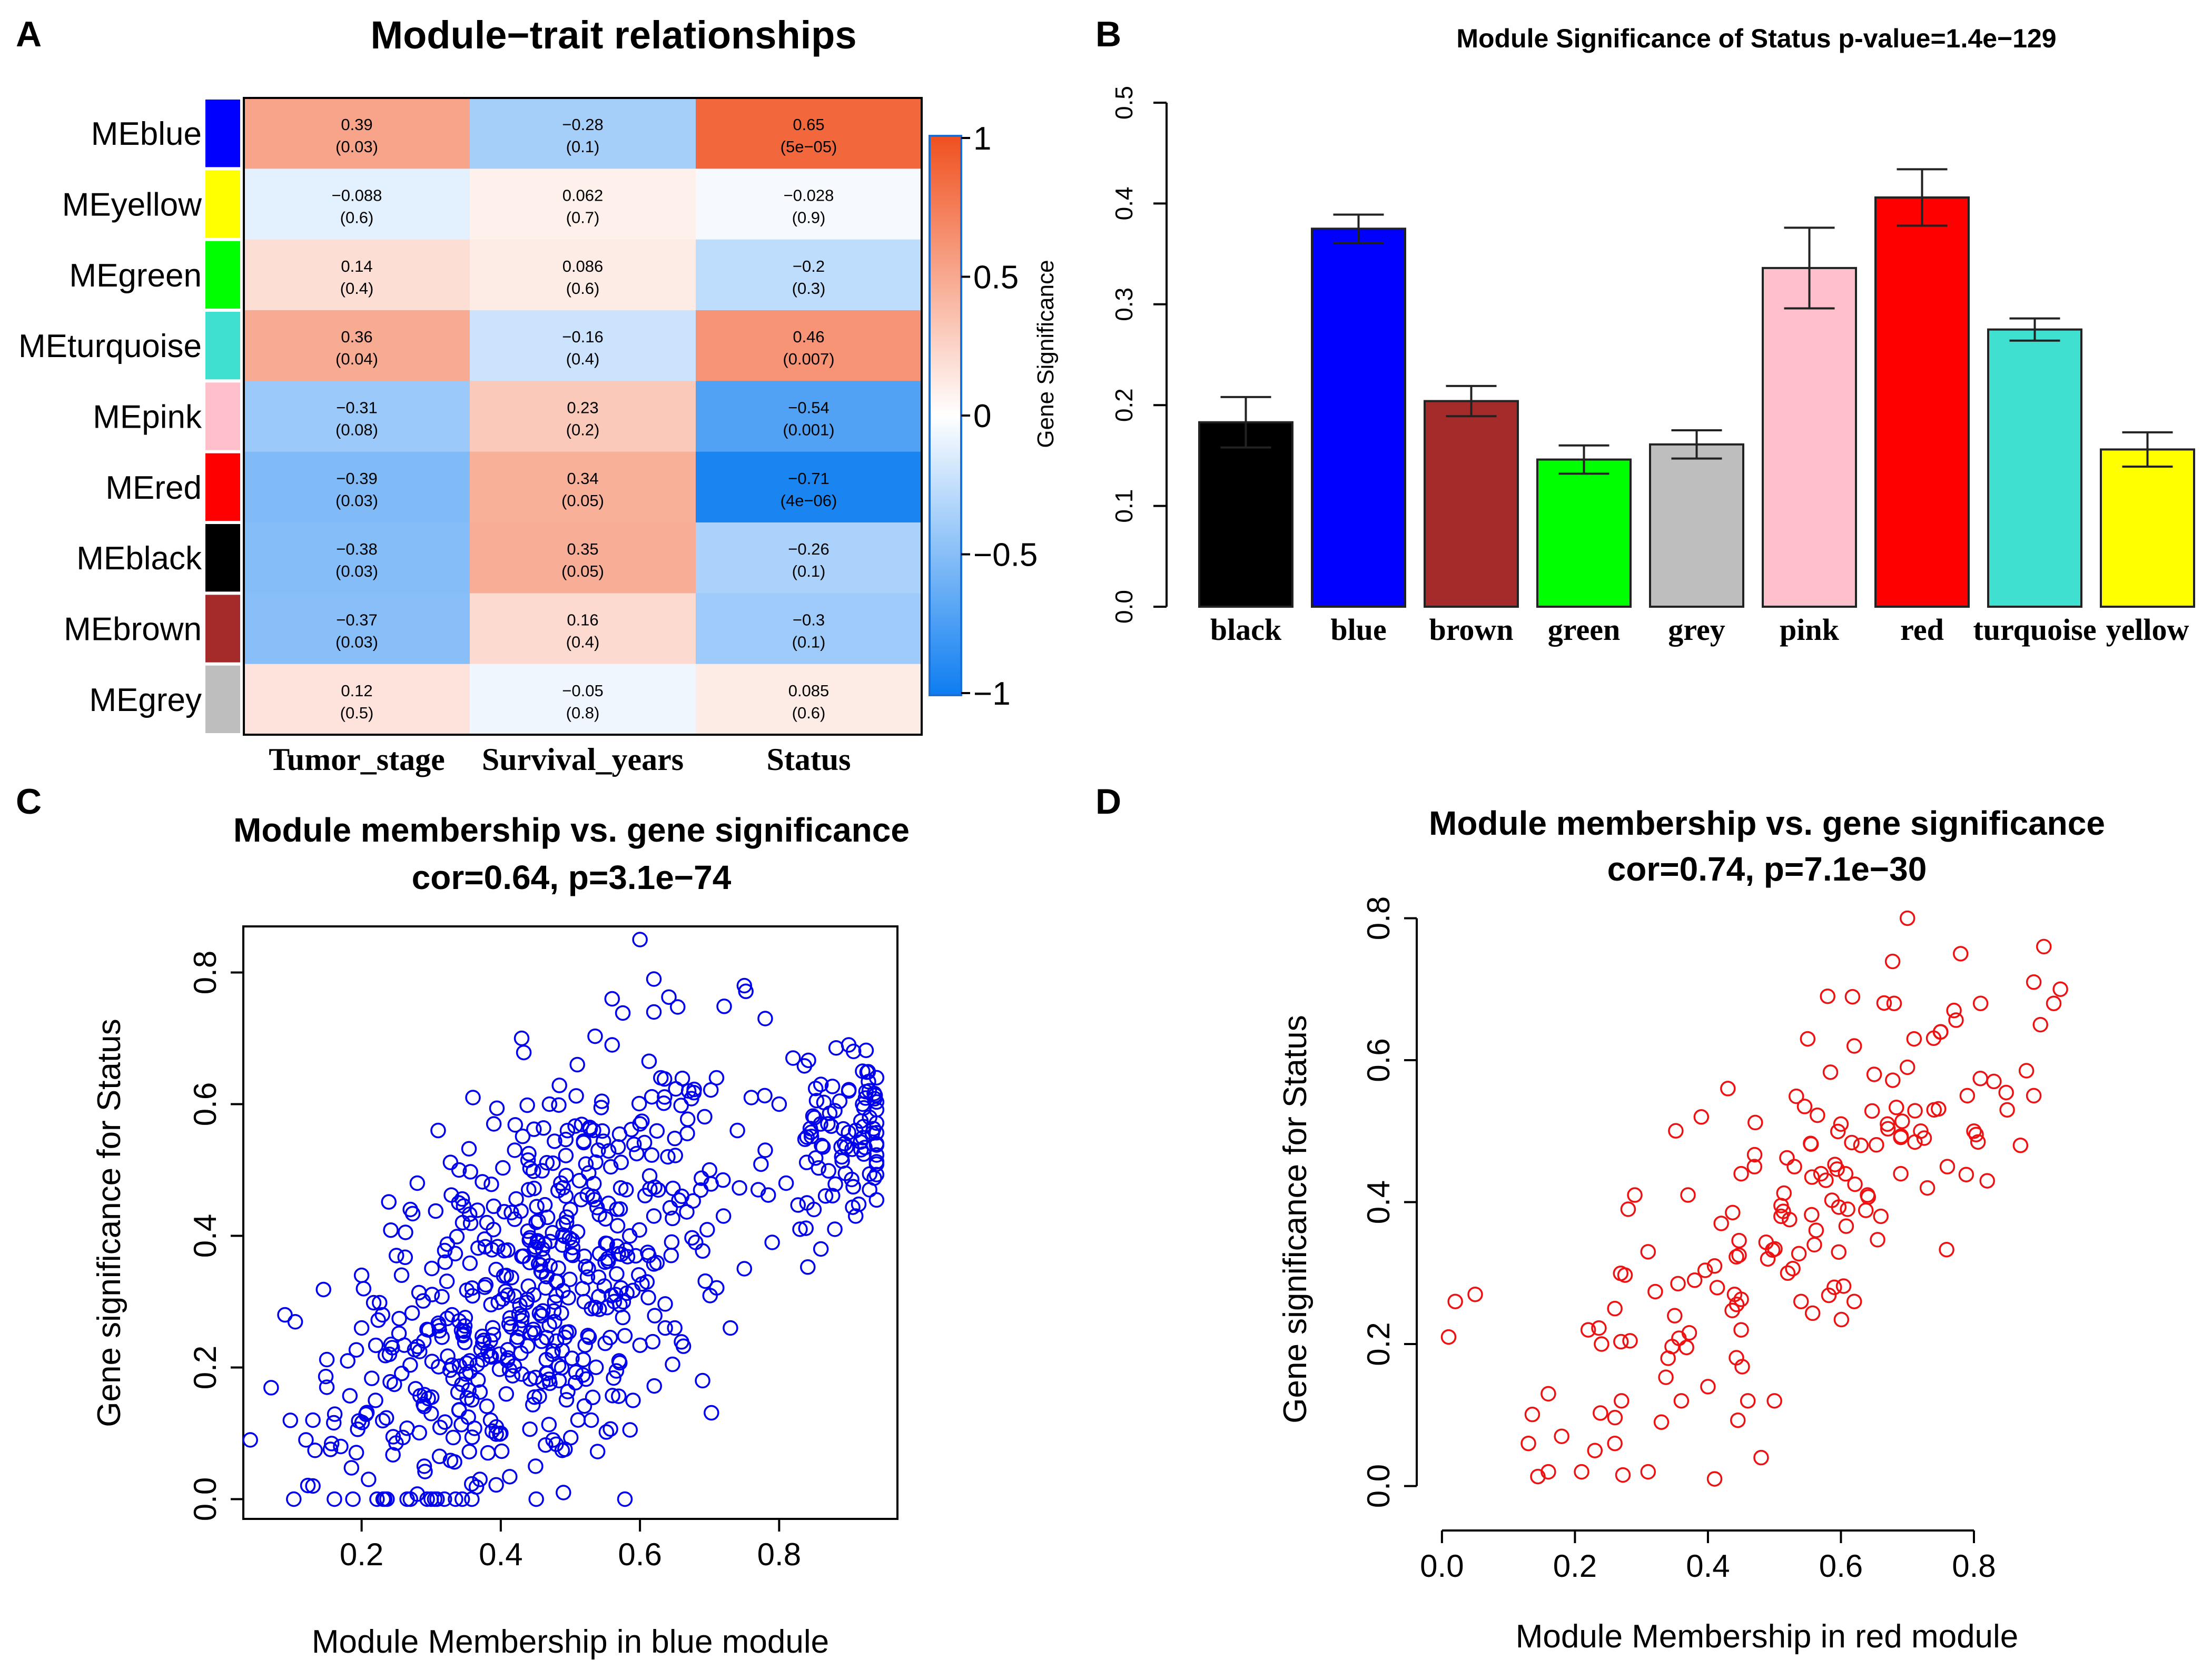 Image resolution: width=2212 pixels, height=1669 pixels. I want to click on bars, so click(1696, 388).